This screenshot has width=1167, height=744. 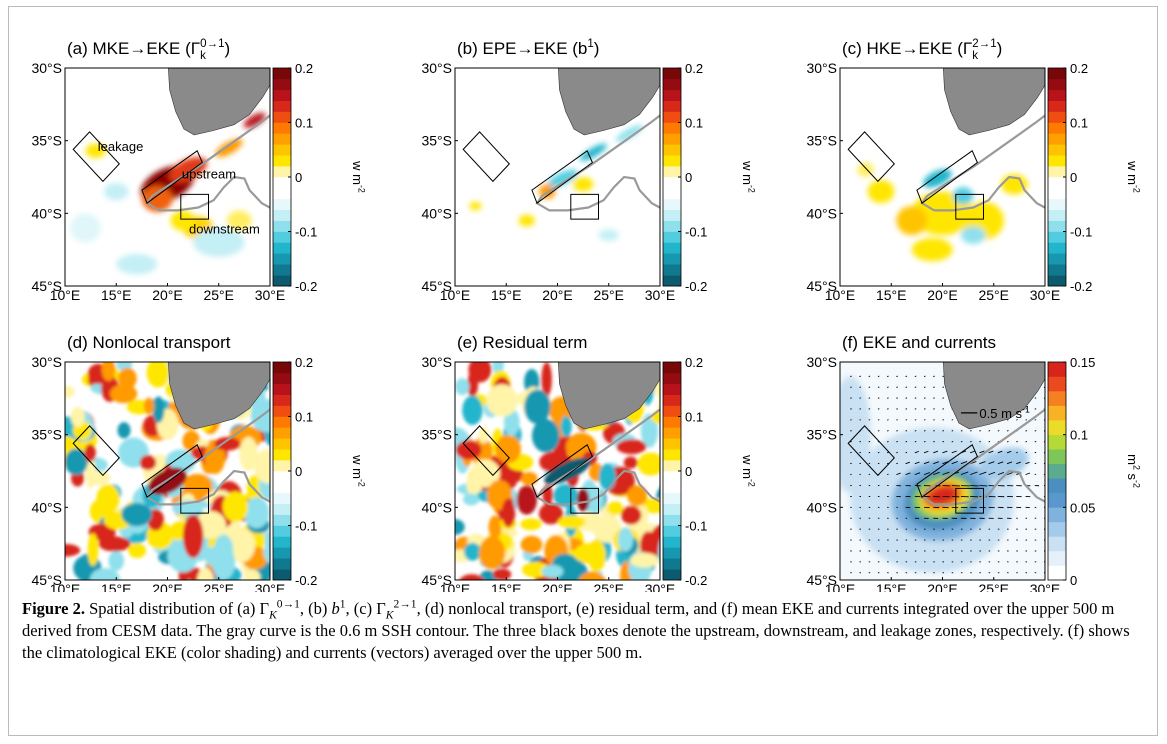 What do you see at coordinates (405, 604) in the screenshot?
I see `caption-part: 2→1` at bounding box center [405, 604].